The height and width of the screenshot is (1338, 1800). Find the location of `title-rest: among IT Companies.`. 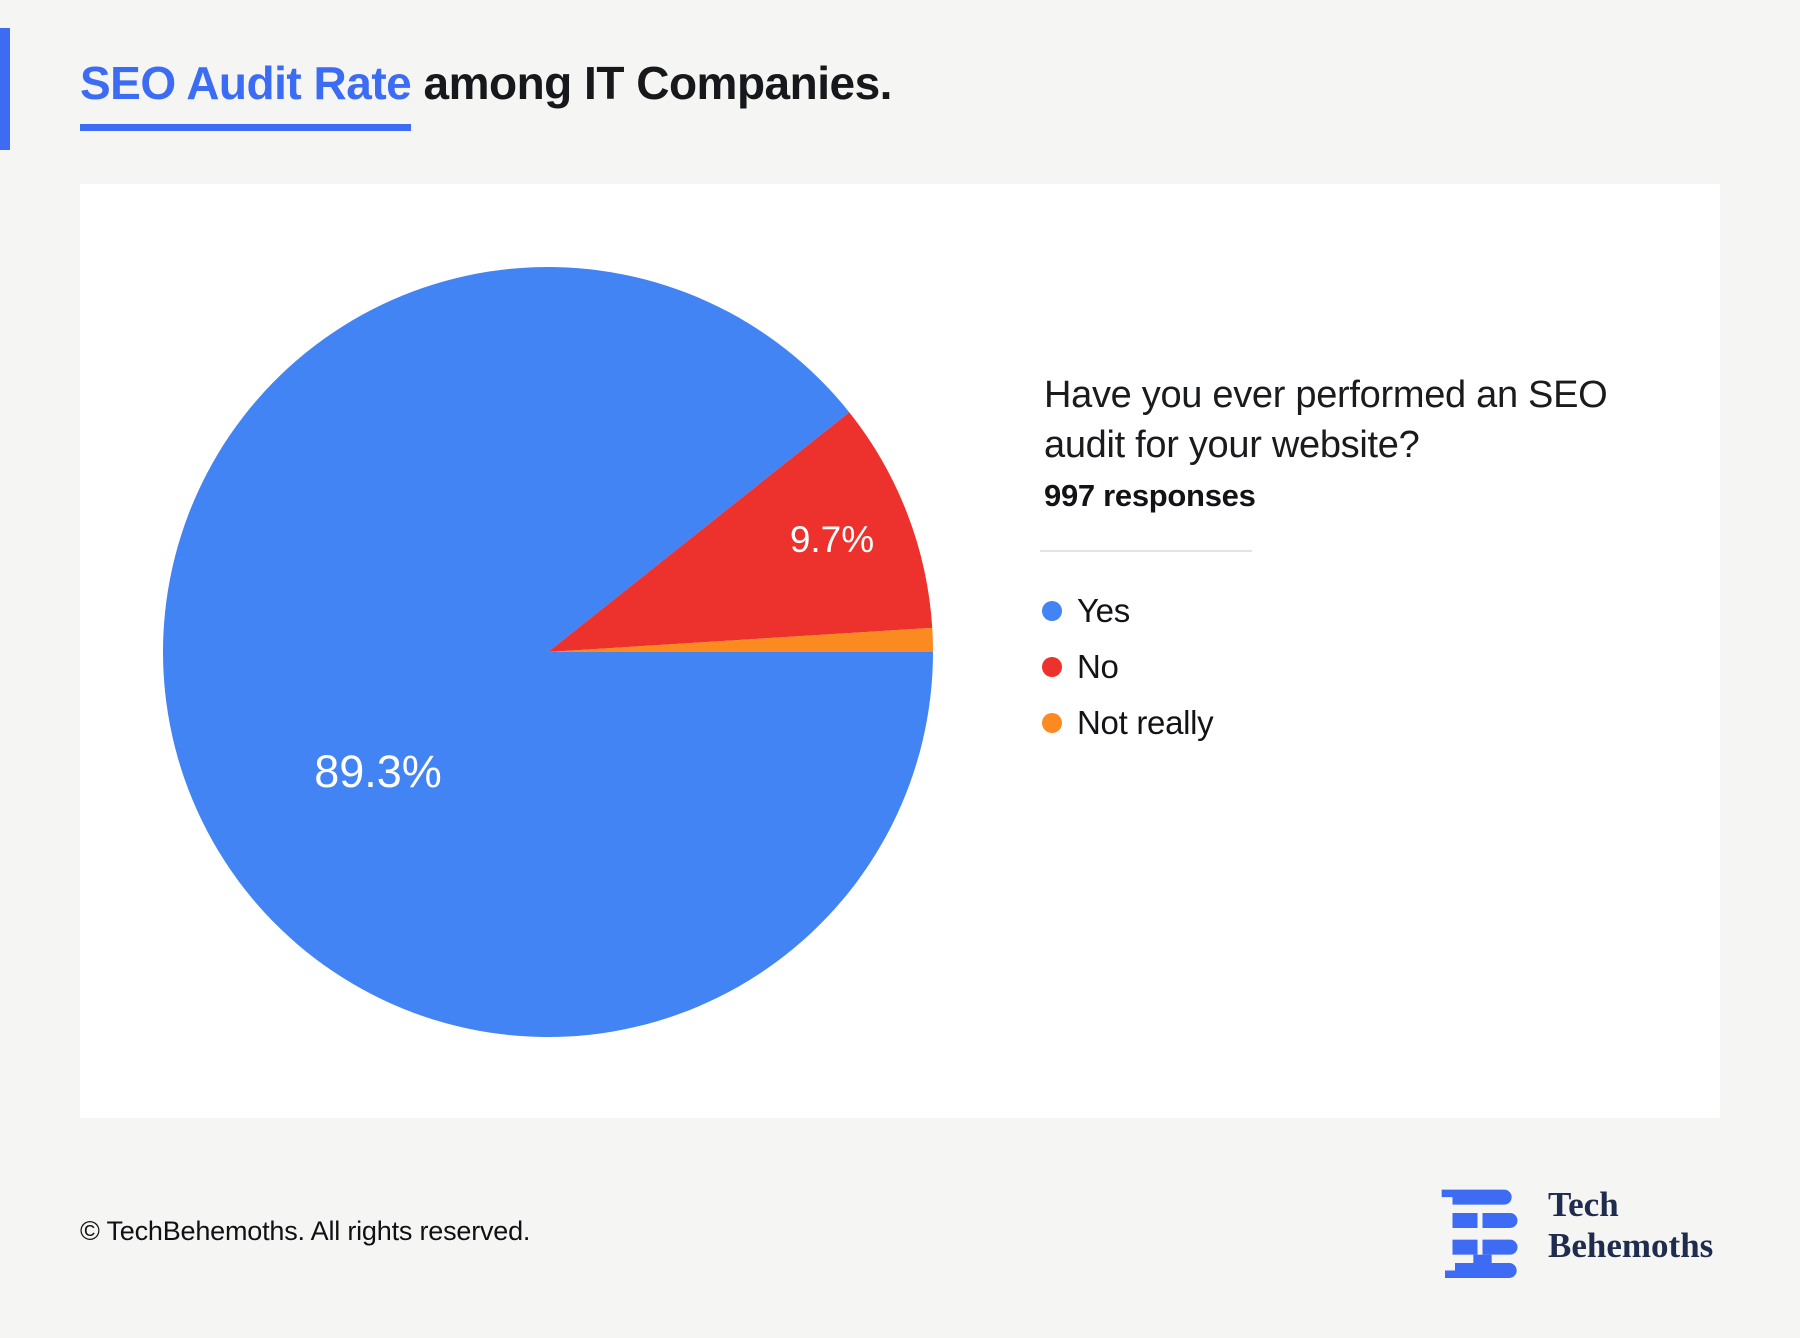

title-rest: among IT Companies. is located at coordinates (651, 83).